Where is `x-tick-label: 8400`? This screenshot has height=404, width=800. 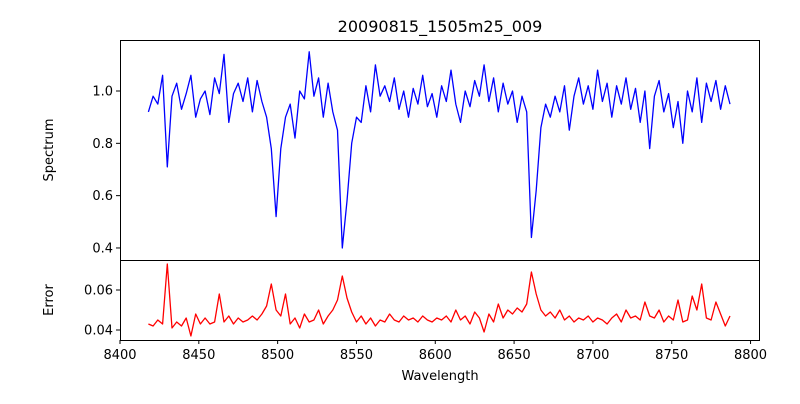
x-tick-label: 8400 is located at coordinates (119, 355).